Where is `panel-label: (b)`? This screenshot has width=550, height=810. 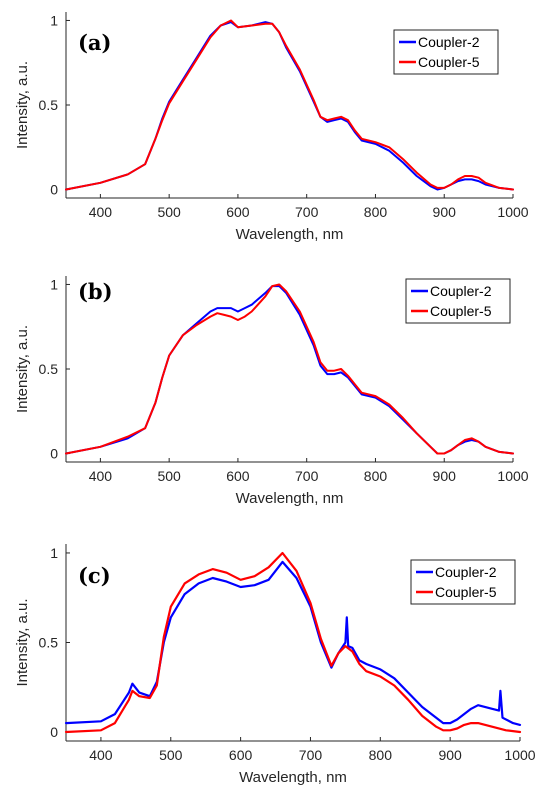 panel-label: (b) is located at coordinates (95, 291).